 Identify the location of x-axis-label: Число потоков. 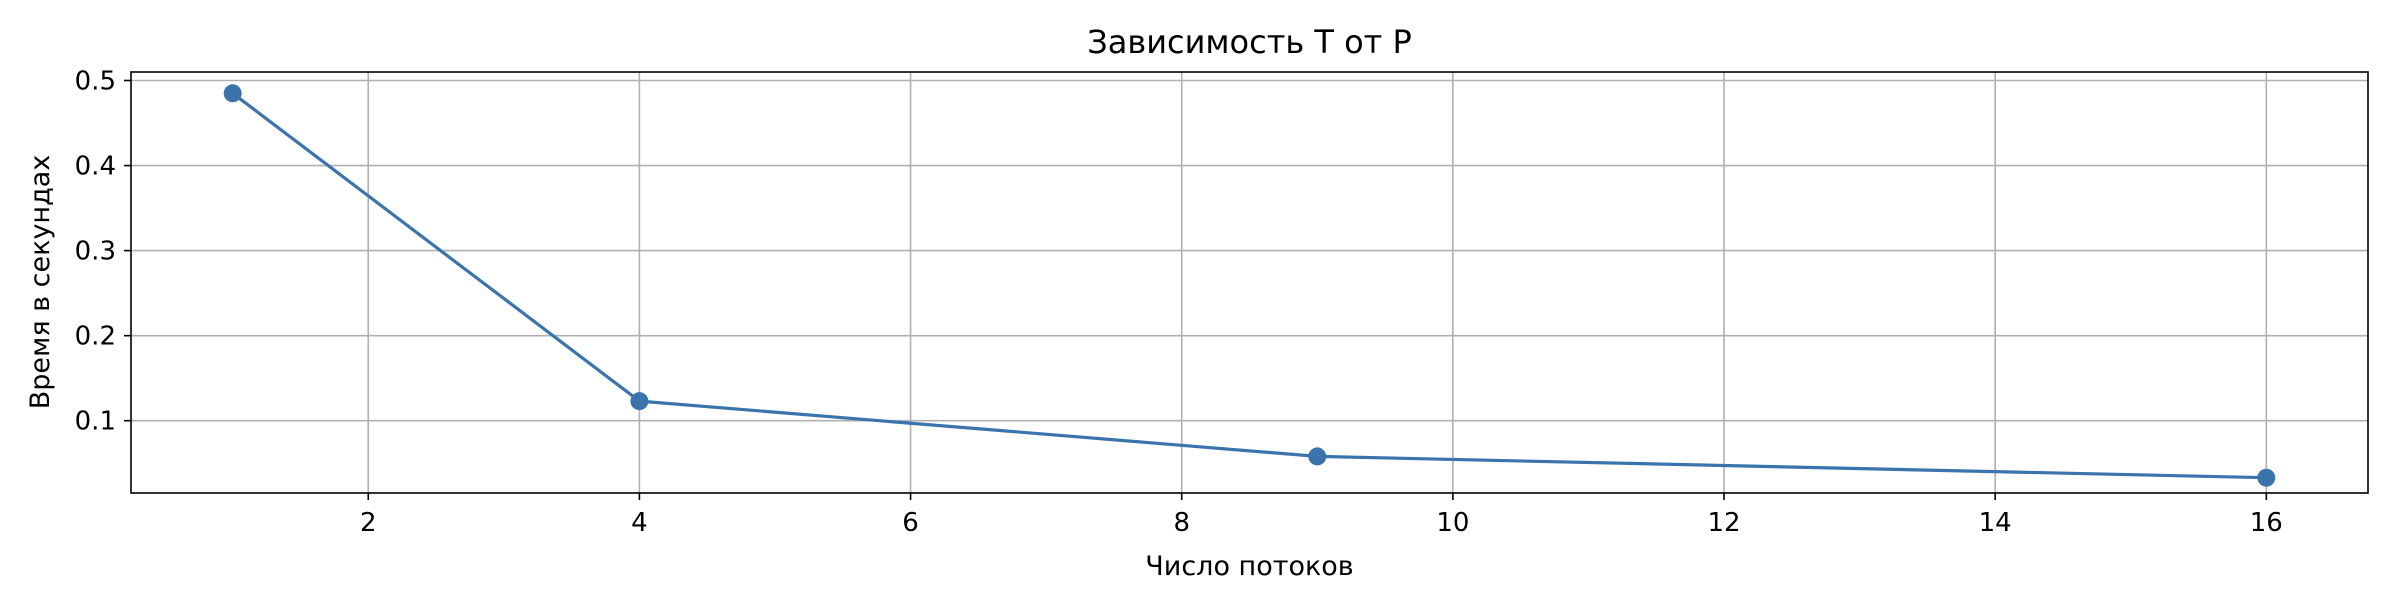
(1249, 566).